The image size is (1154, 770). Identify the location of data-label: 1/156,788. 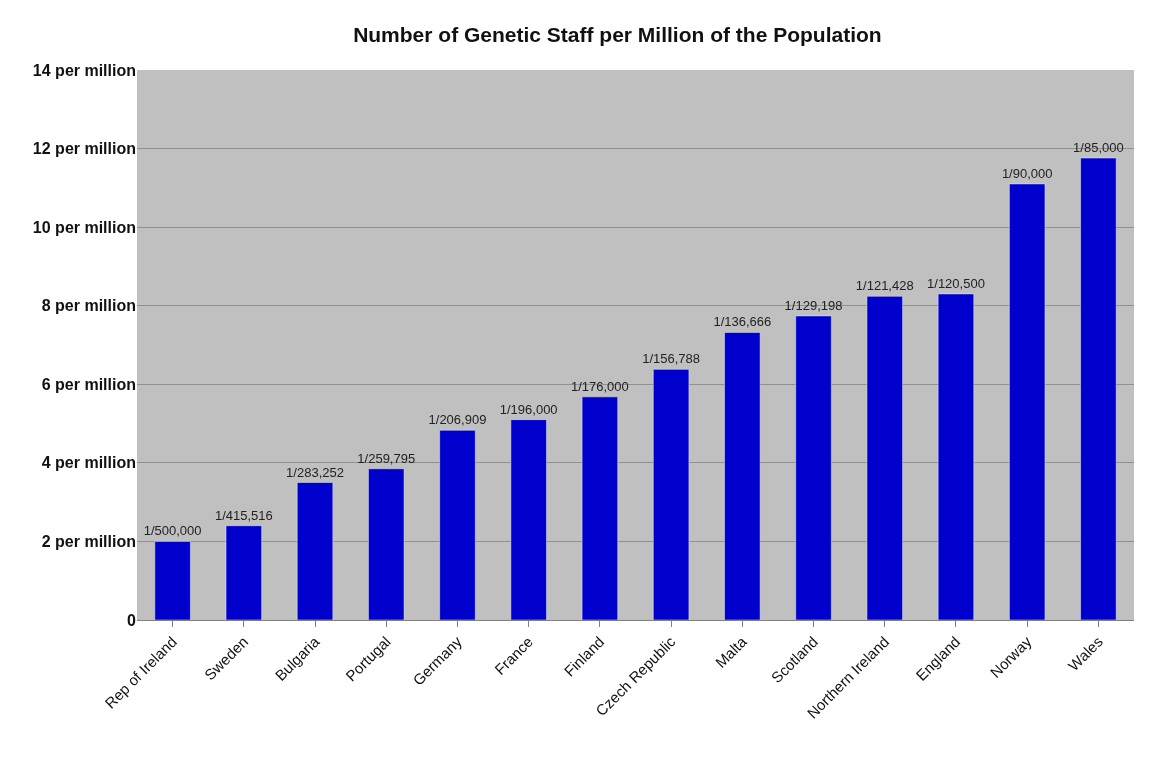
(671, 359).